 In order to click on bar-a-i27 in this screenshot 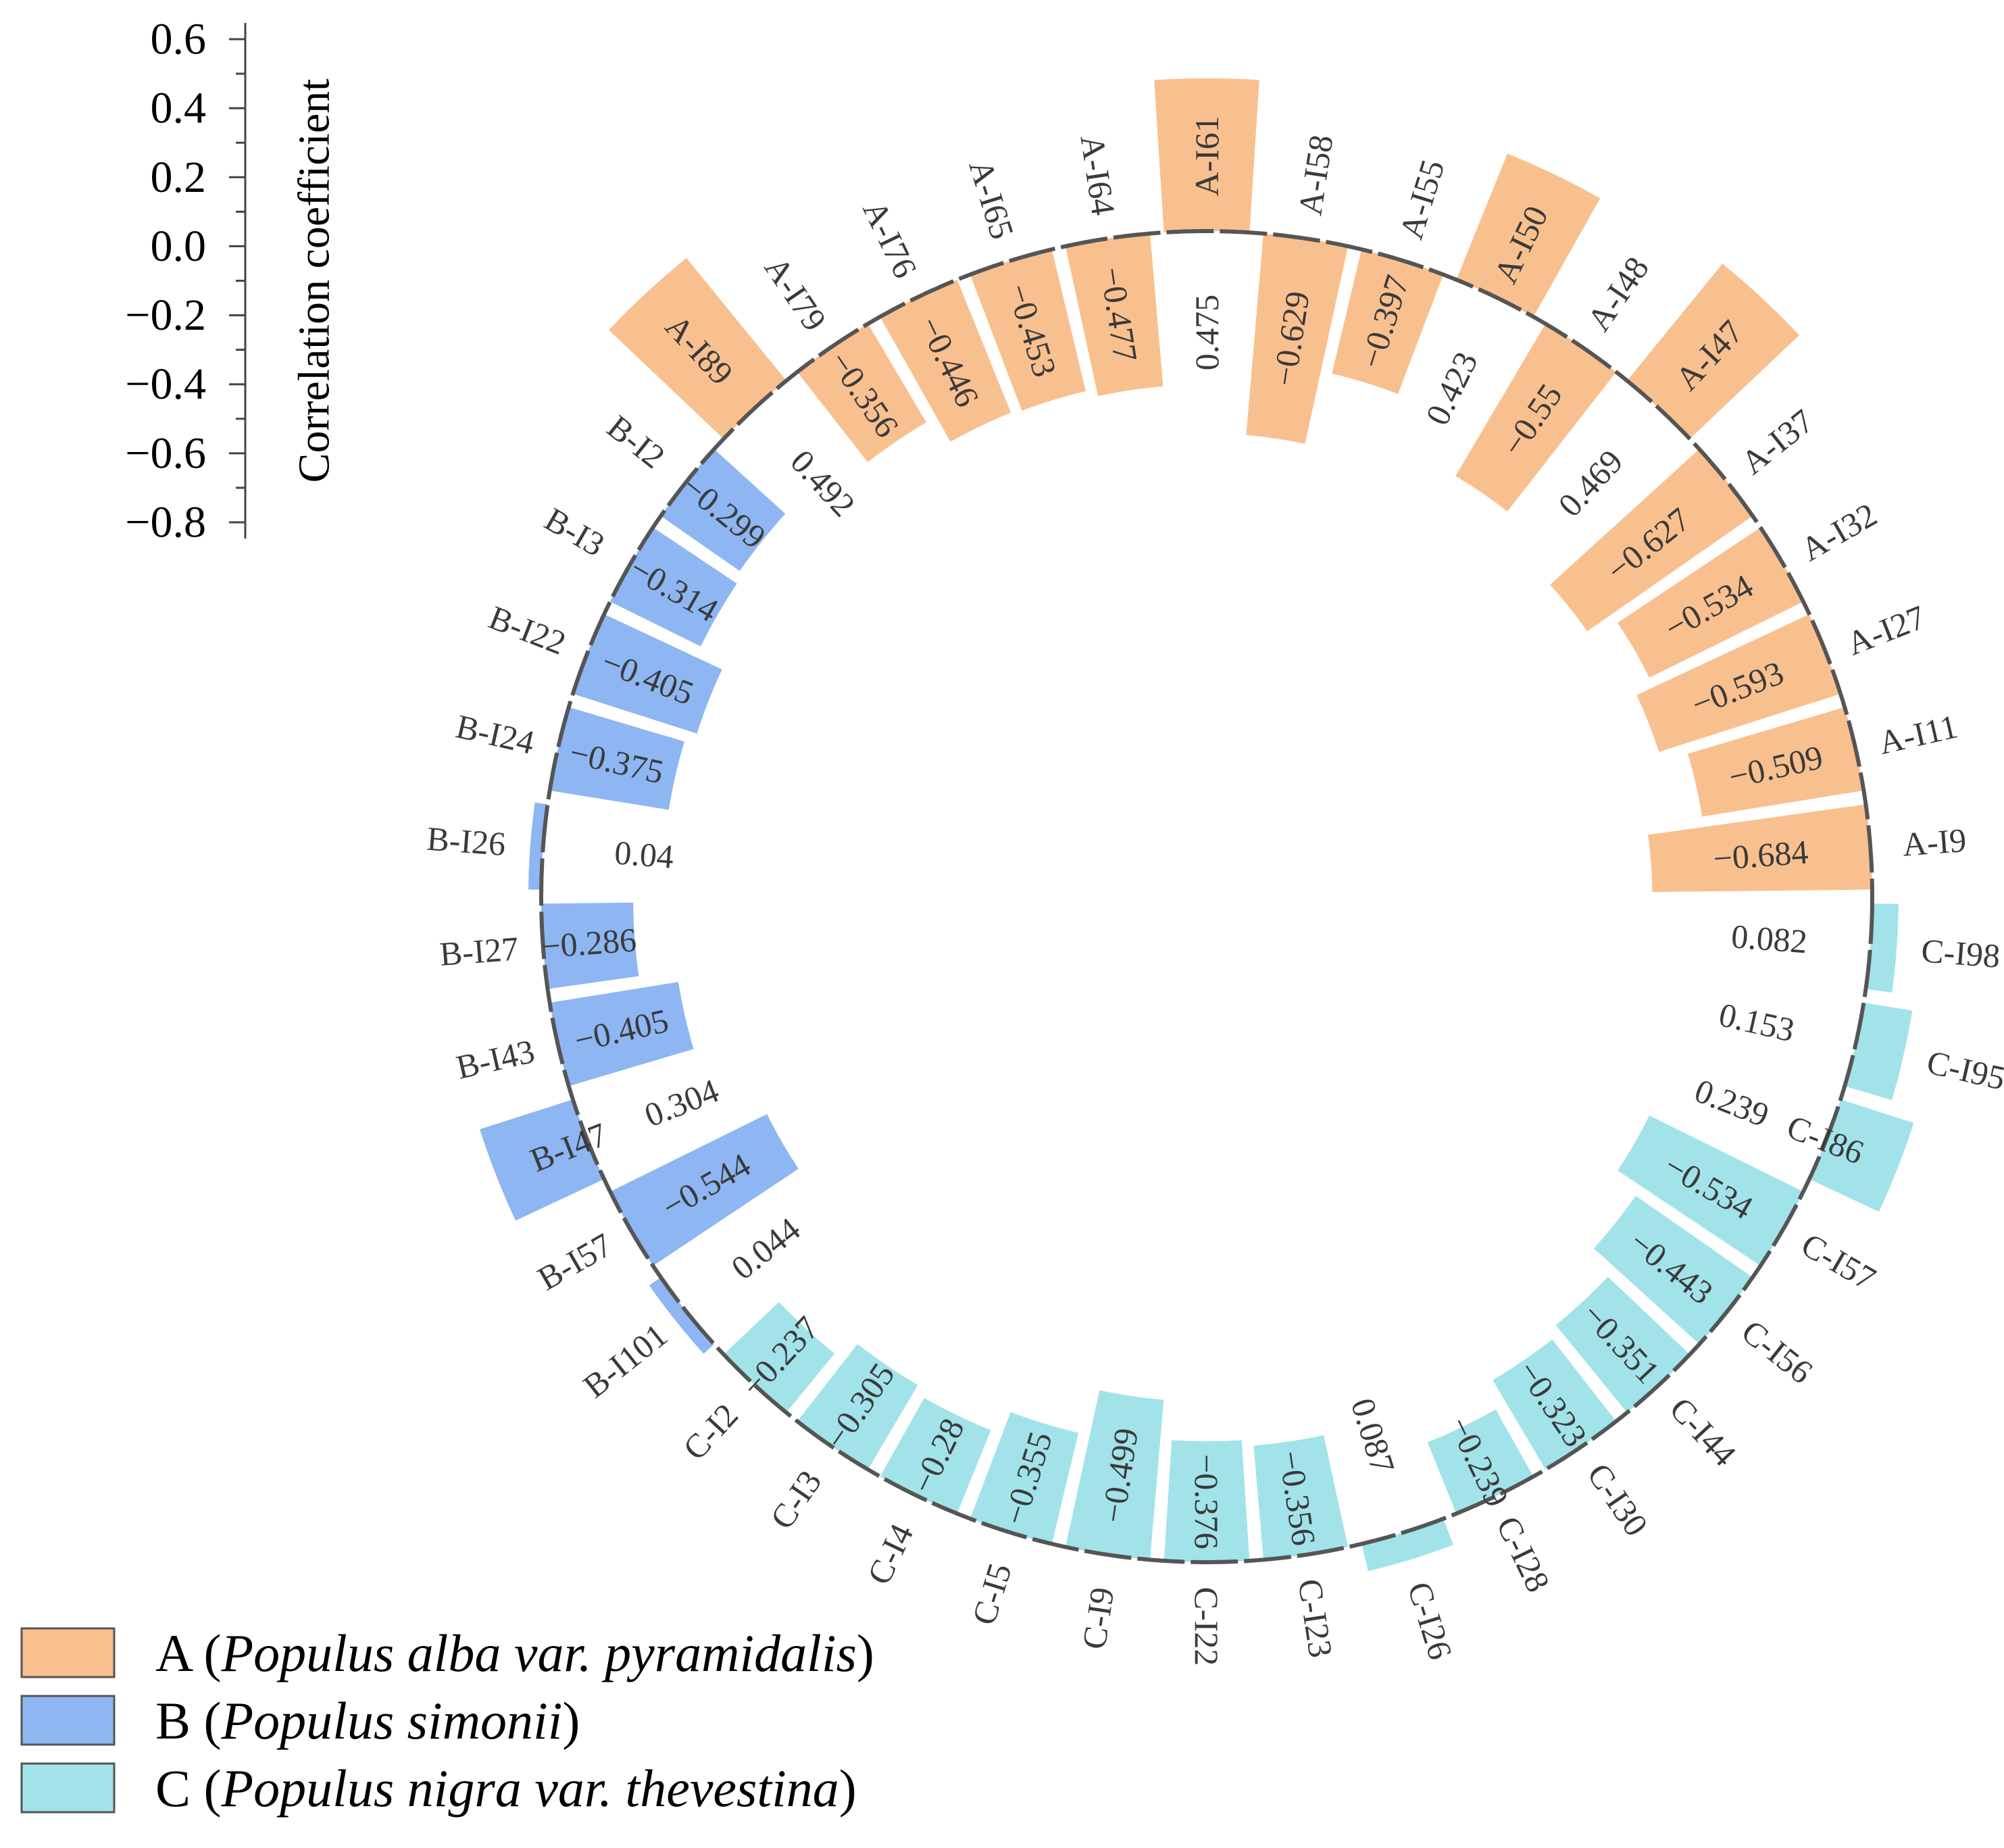, I will do `click(1738, 683)`.